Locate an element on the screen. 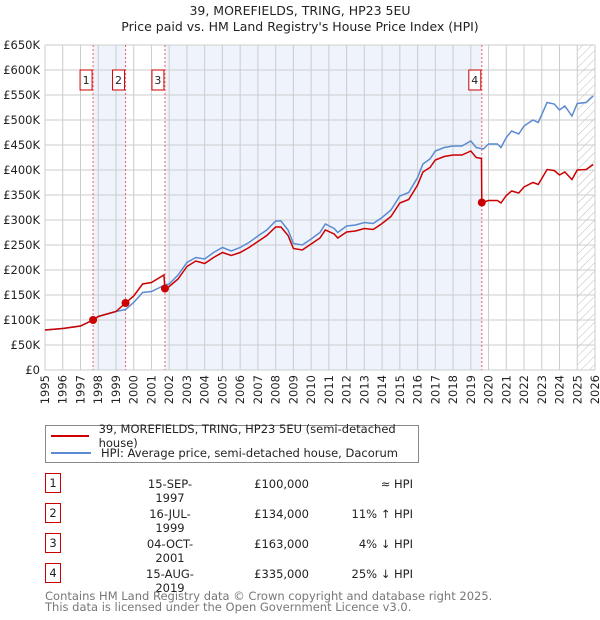  x-tick-label: 2023 is located at coordinates (542, 389).